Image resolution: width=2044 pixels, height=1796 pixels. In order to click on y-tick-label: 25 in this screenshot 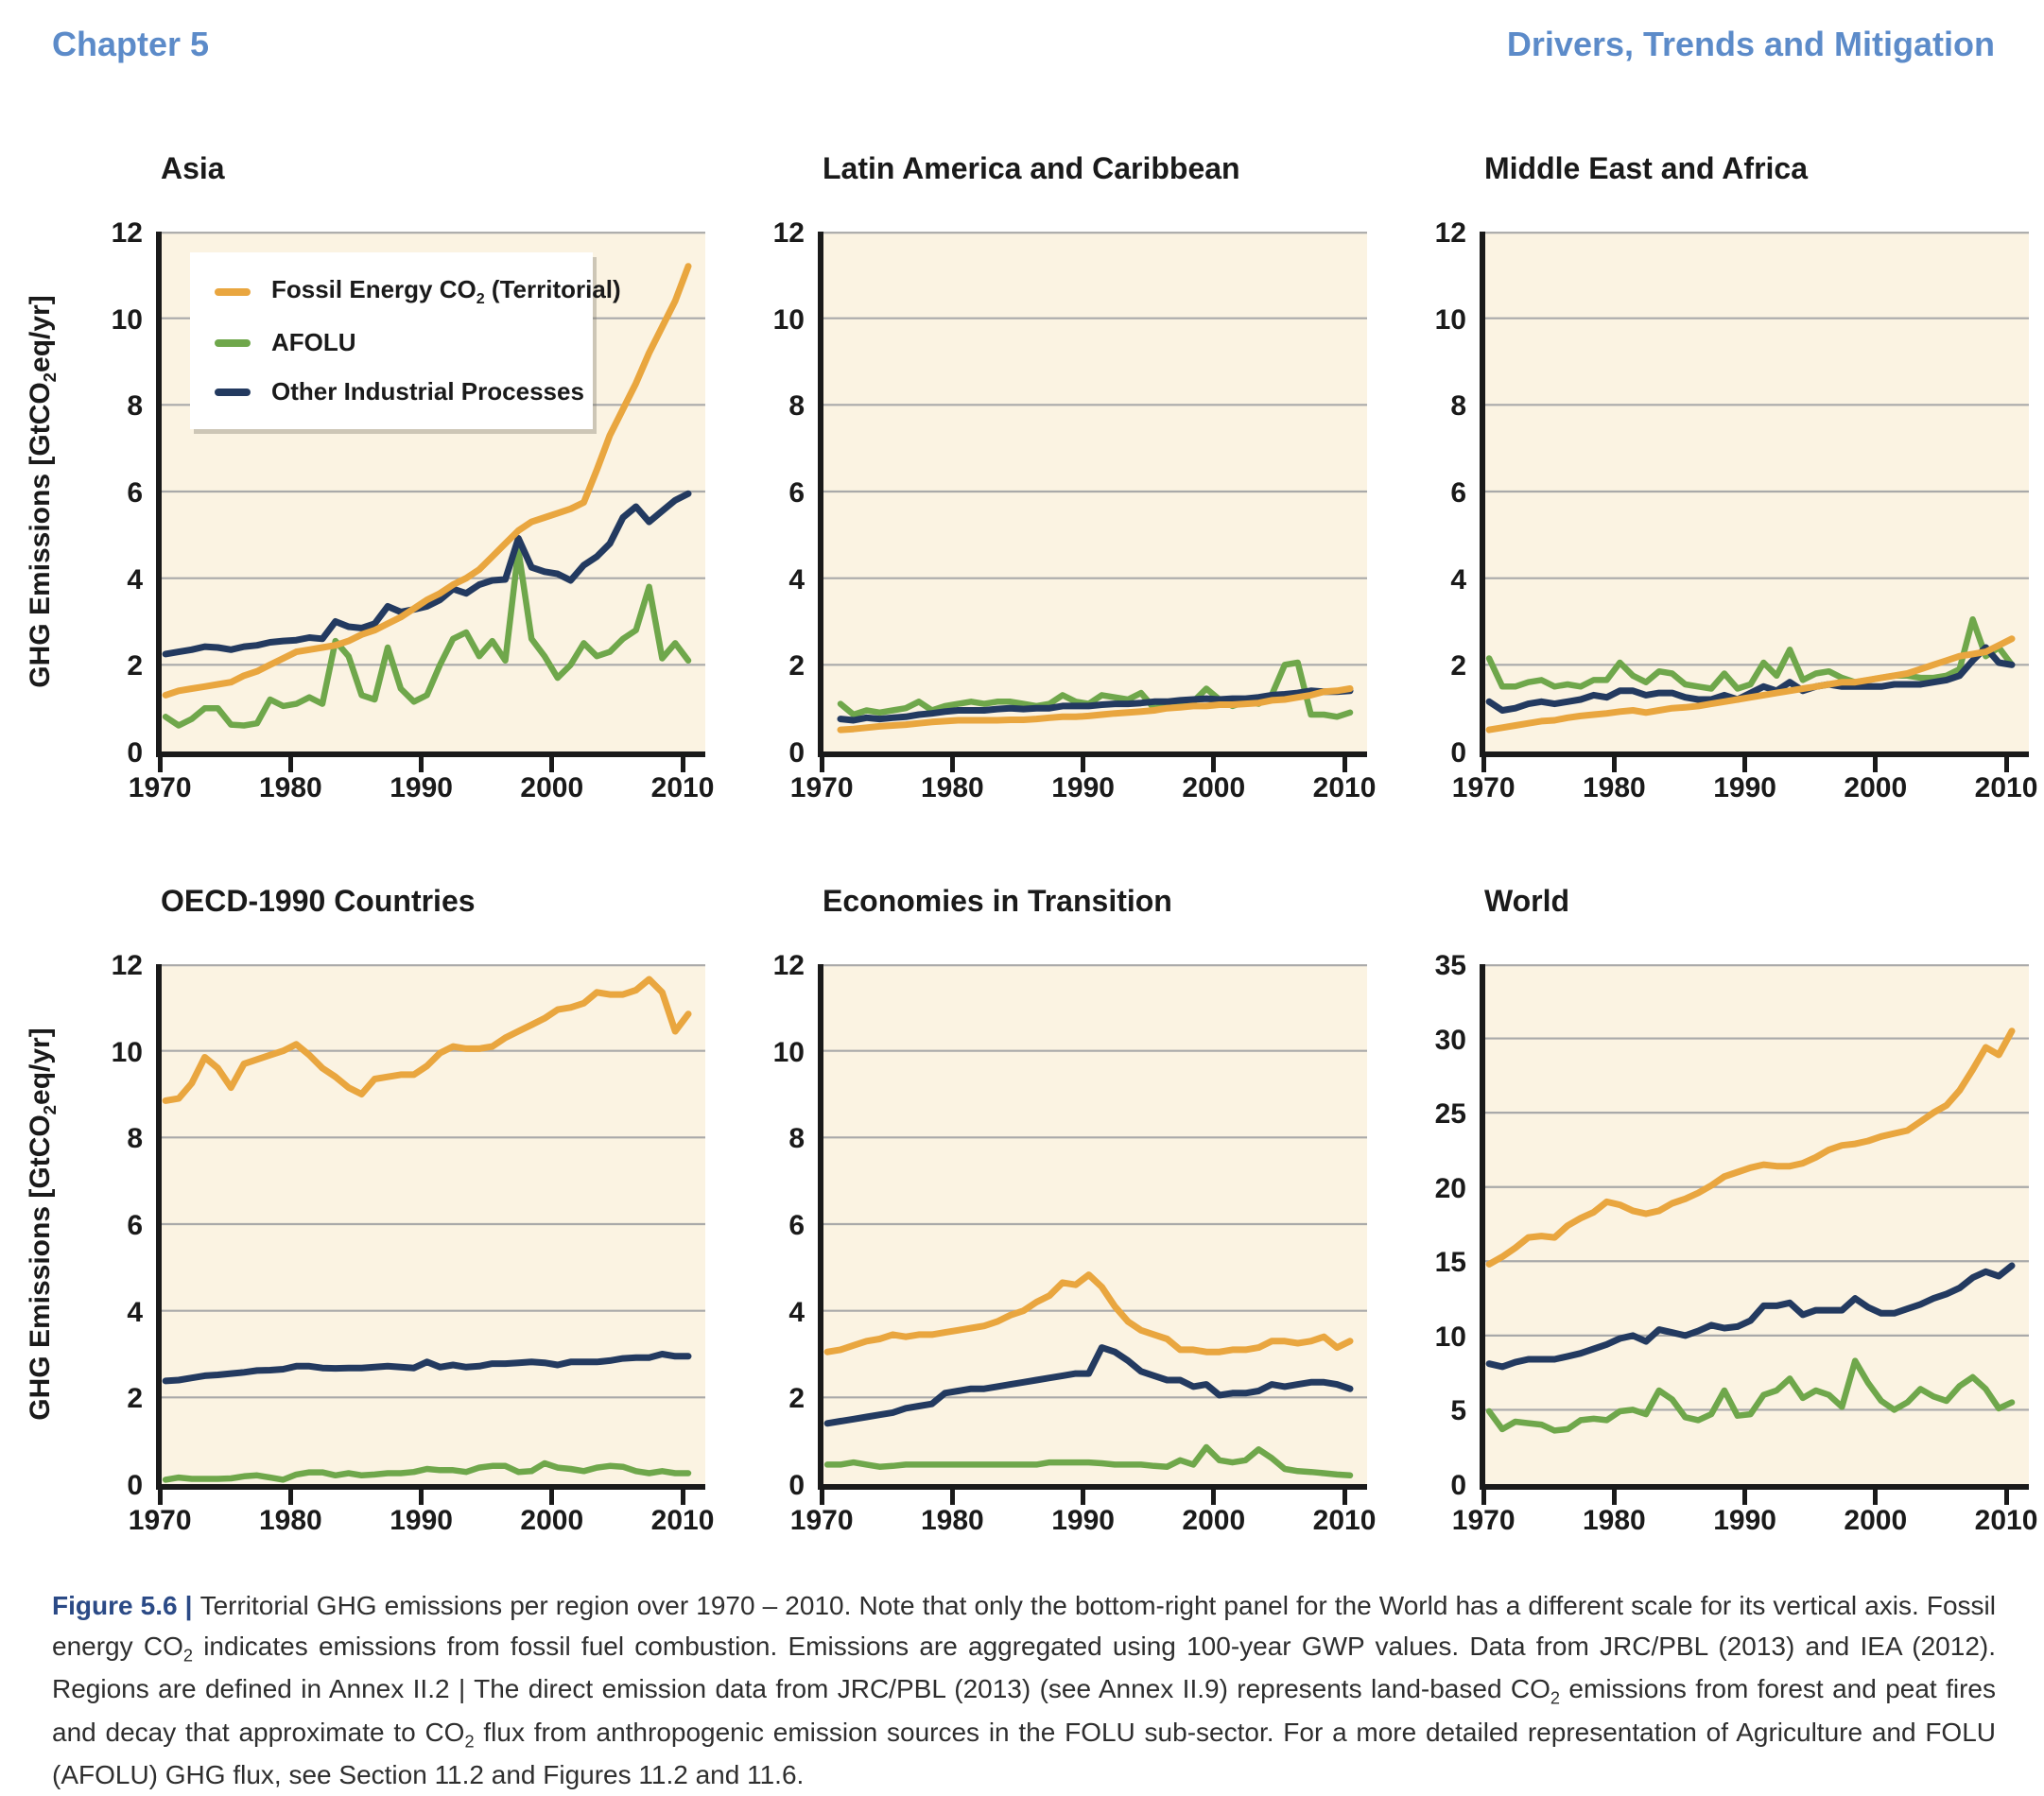, I will do `click(1450, 1115)`.